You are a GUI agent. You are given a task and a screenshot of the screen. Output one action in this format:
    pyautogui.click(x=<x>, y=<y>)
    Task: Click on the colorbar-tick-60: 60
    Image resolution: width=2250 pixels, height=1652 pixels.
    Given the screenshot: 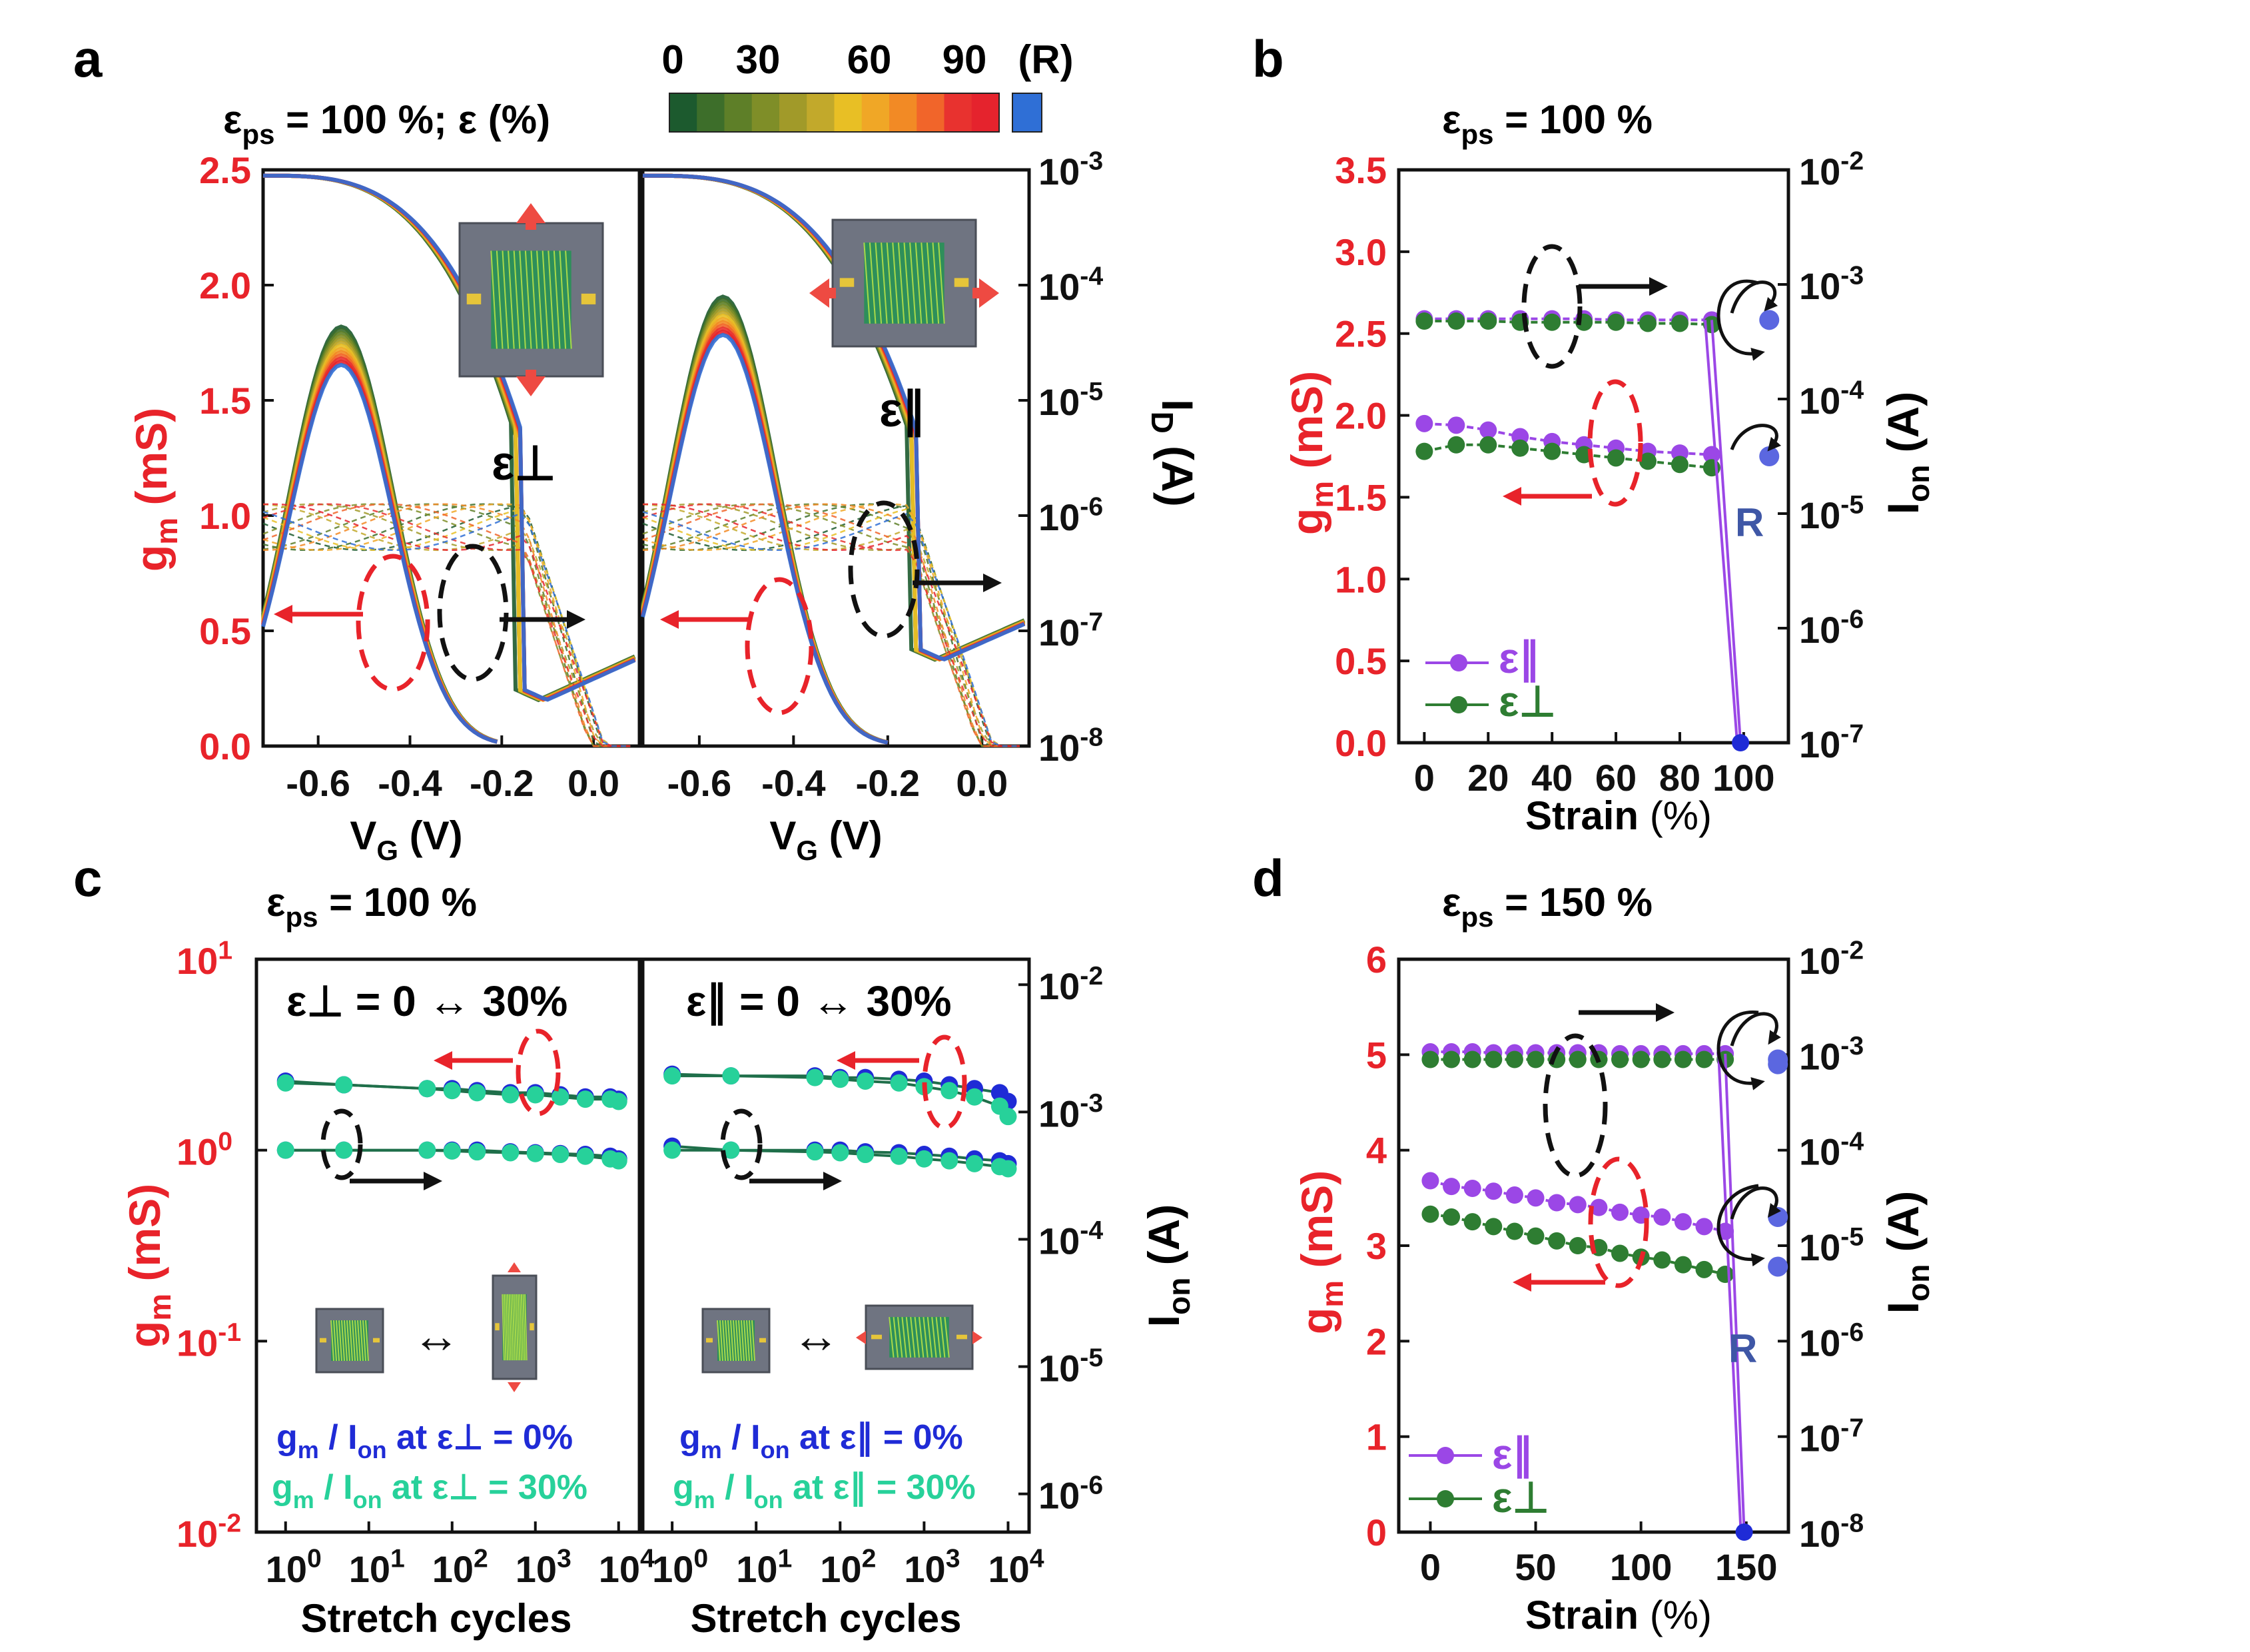 What is the action you would take?
    pyautogui.click(x=870, y=59)
    